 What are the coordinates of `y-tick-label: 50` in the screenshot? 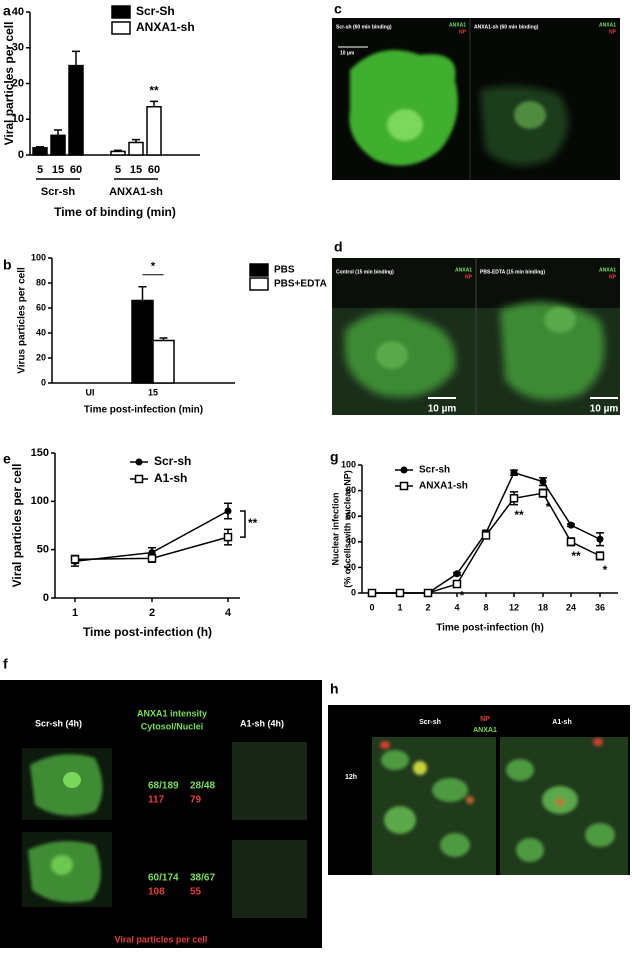 It's located at (43, 550).